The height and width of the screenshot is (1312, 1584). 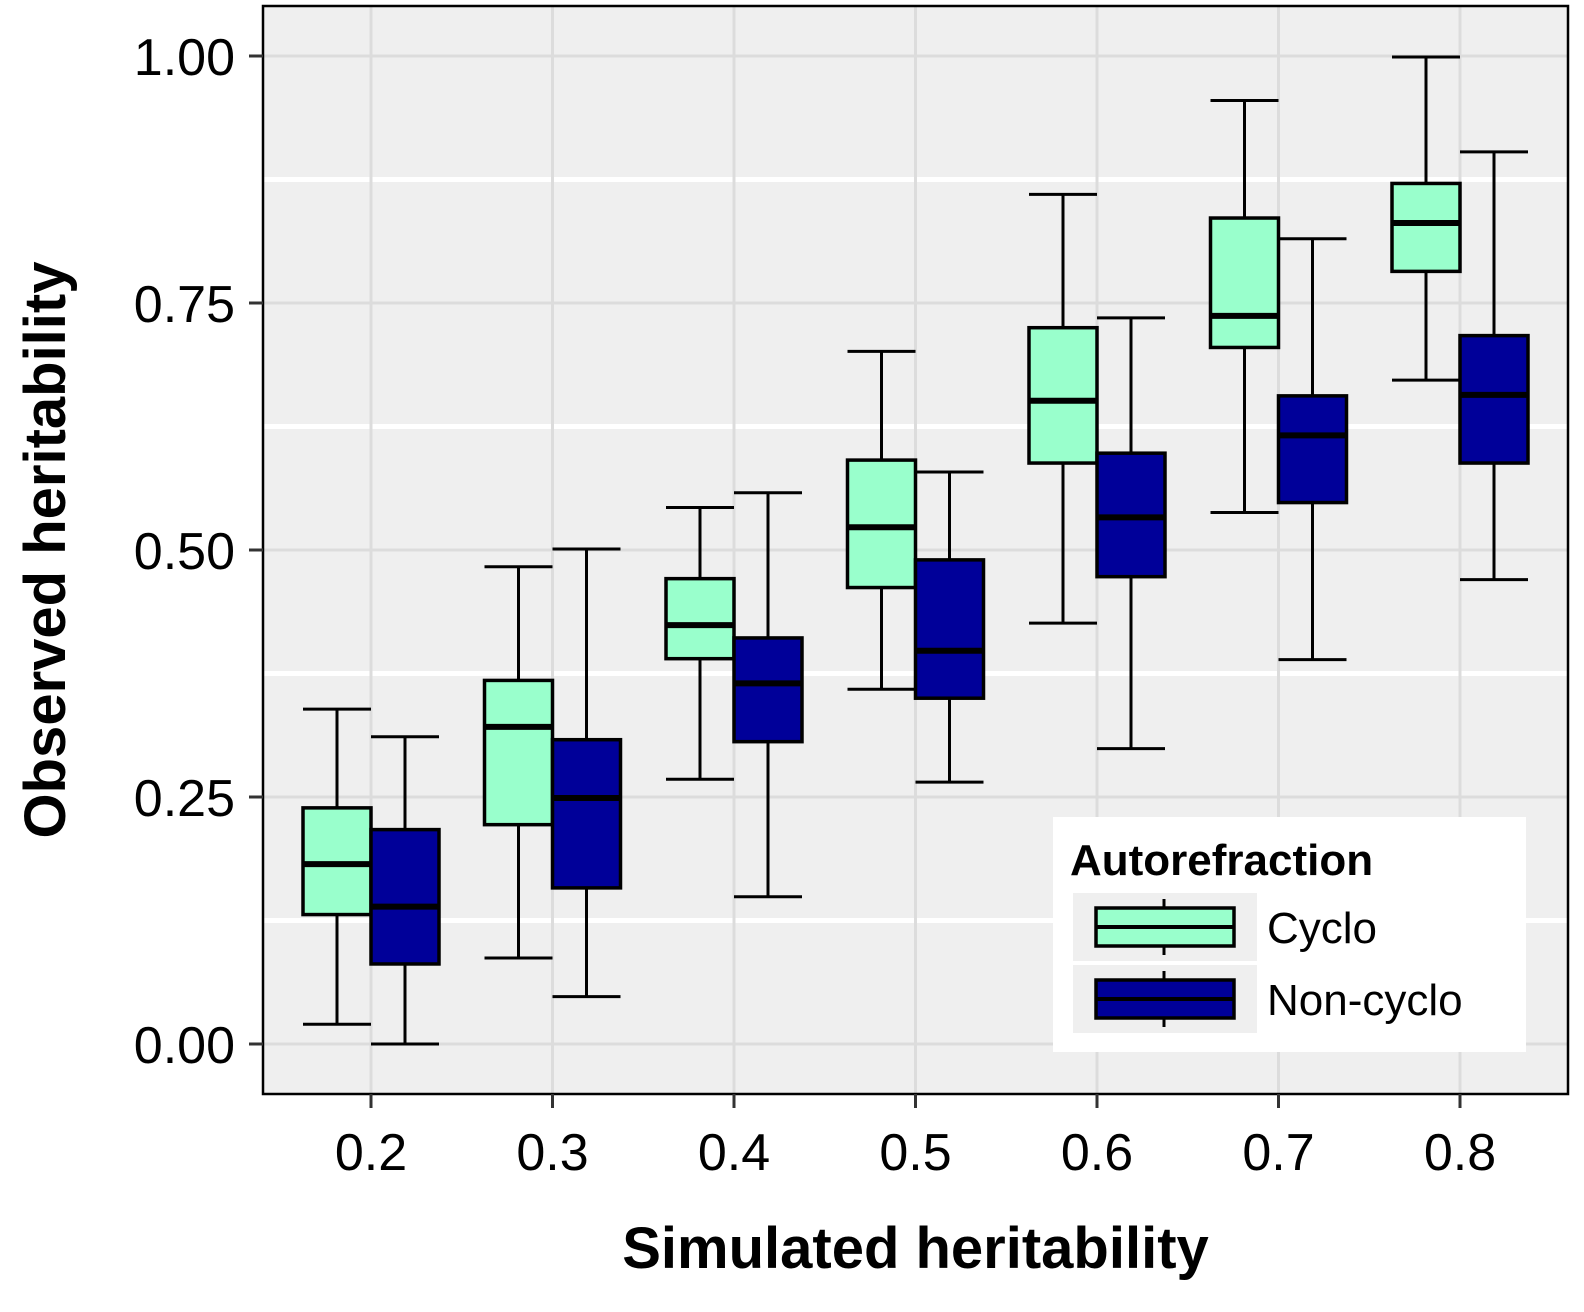 What do you see at coordinates (734, 1153) in the screenshot?
I see `x-tick-label: 0.4` at bounding box center [734, 1153].